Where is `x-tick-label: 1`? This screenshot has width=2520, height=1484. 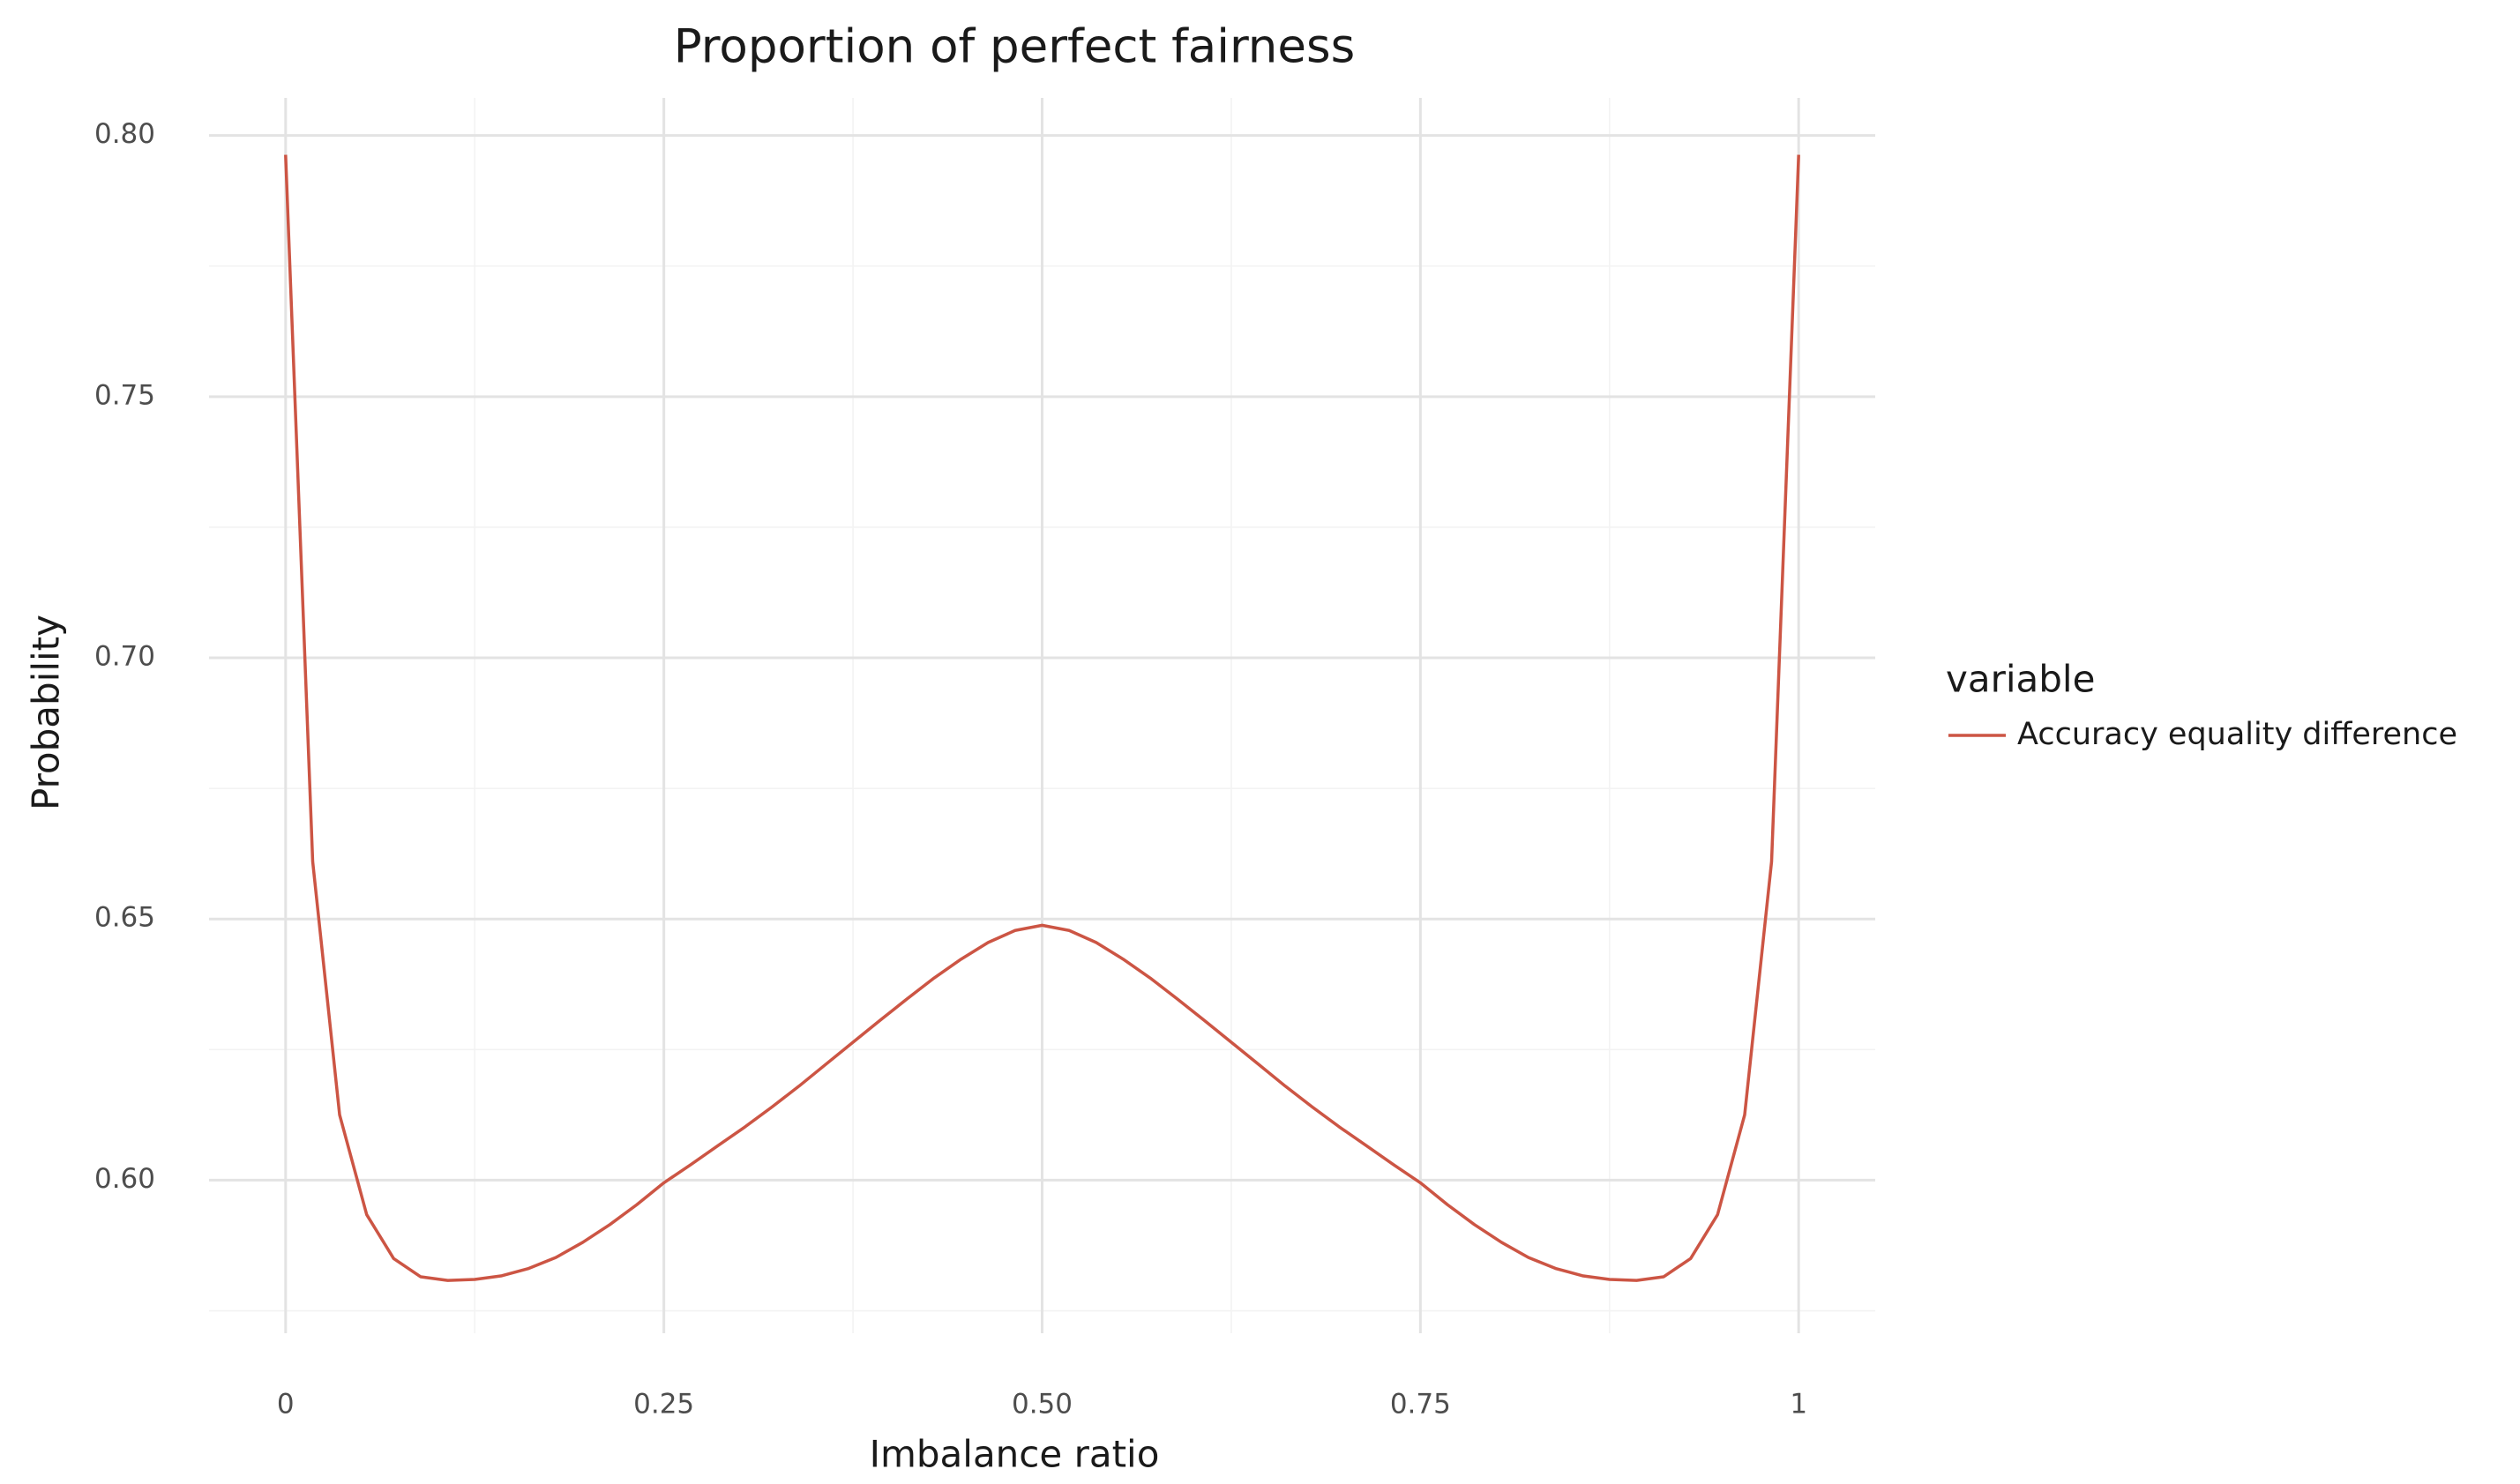
x-tick-label: 1 is located at coordinates (1798, 1405).